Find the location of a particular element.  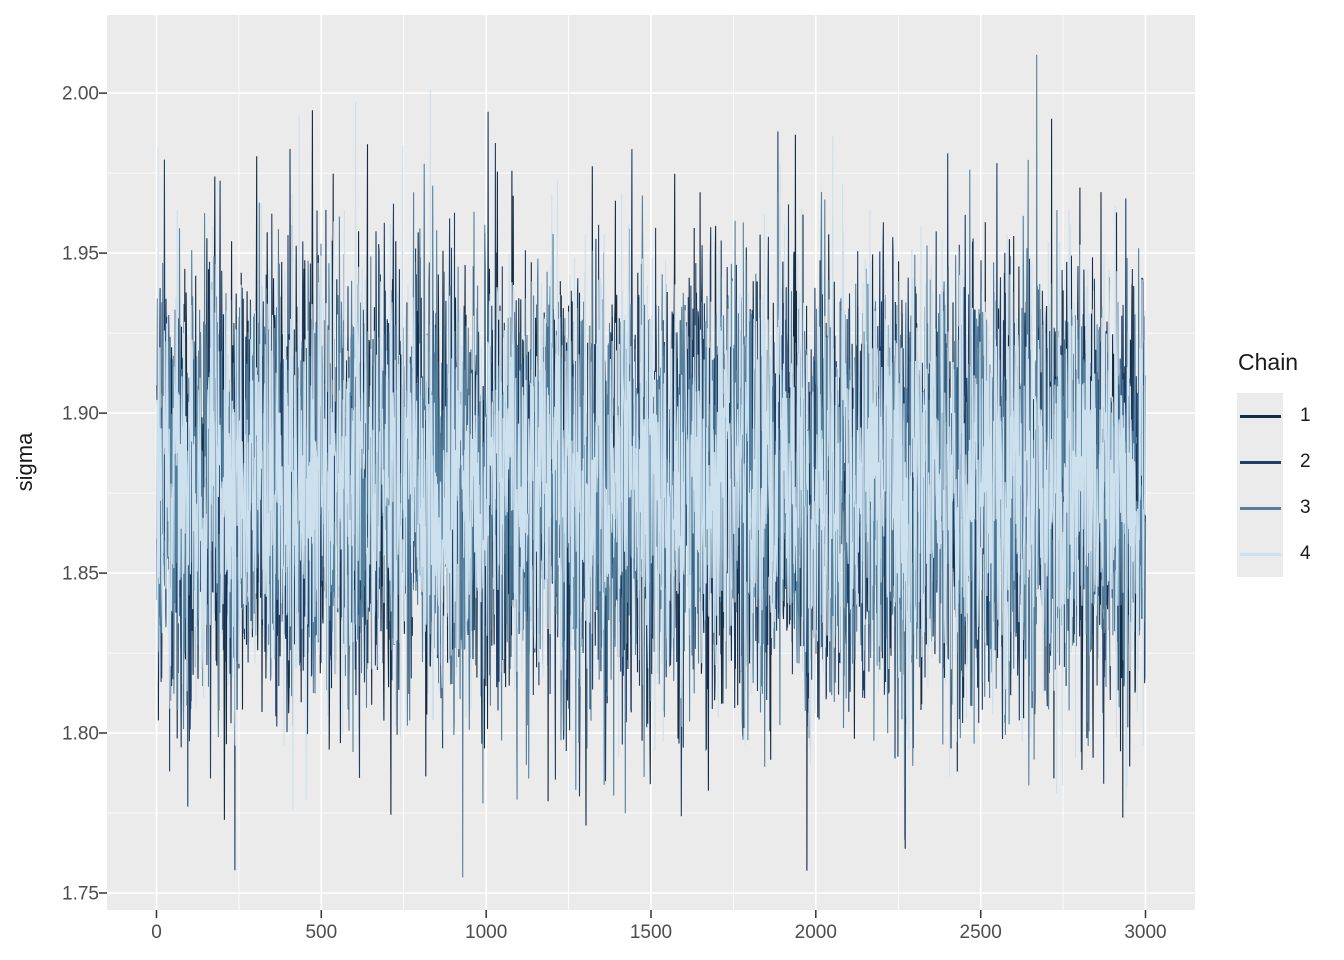

chain-4-line-icon is located at coordinates (1260, 554).